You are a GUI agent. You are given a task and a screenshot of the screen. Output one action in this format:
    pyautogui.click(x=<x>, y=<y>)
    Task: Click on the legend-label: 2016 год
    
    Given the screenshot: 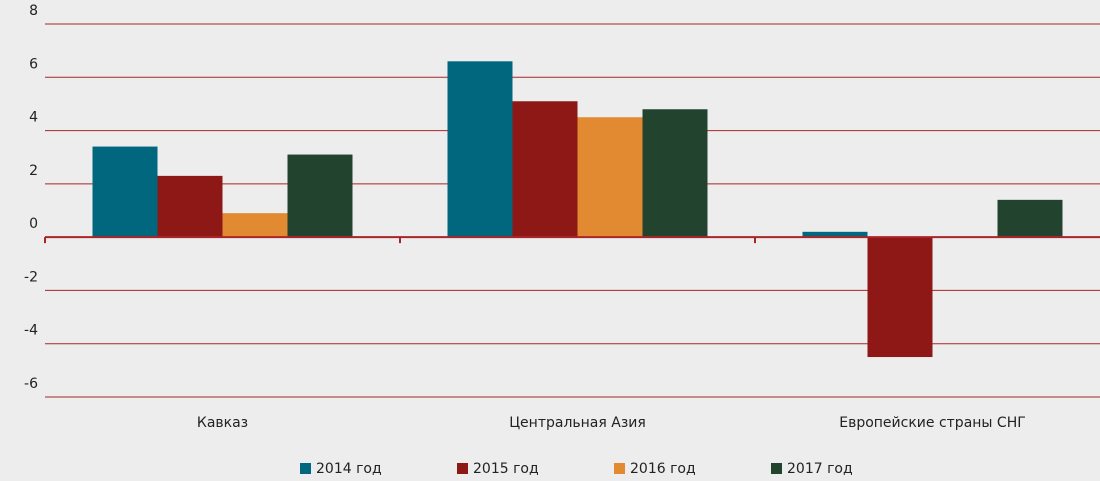 What is the action you would take?
    pyautogui.click(x=663, y=469)
    